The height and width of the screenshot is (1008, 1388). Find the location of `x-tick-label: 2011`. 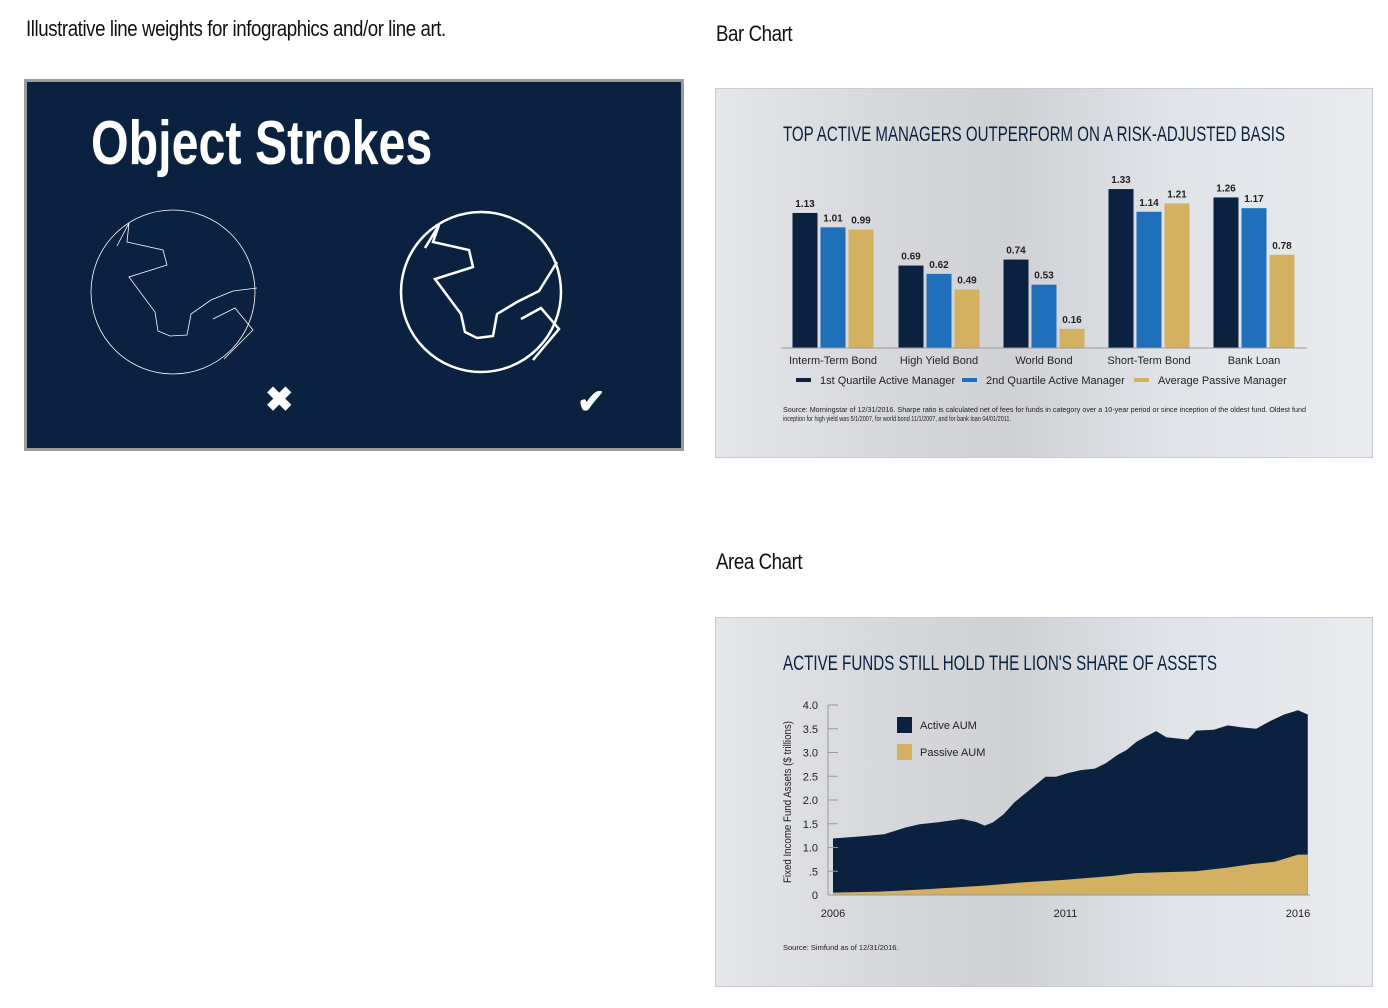

x-tick-label: 2011 is located at coordinates (1066, 914).